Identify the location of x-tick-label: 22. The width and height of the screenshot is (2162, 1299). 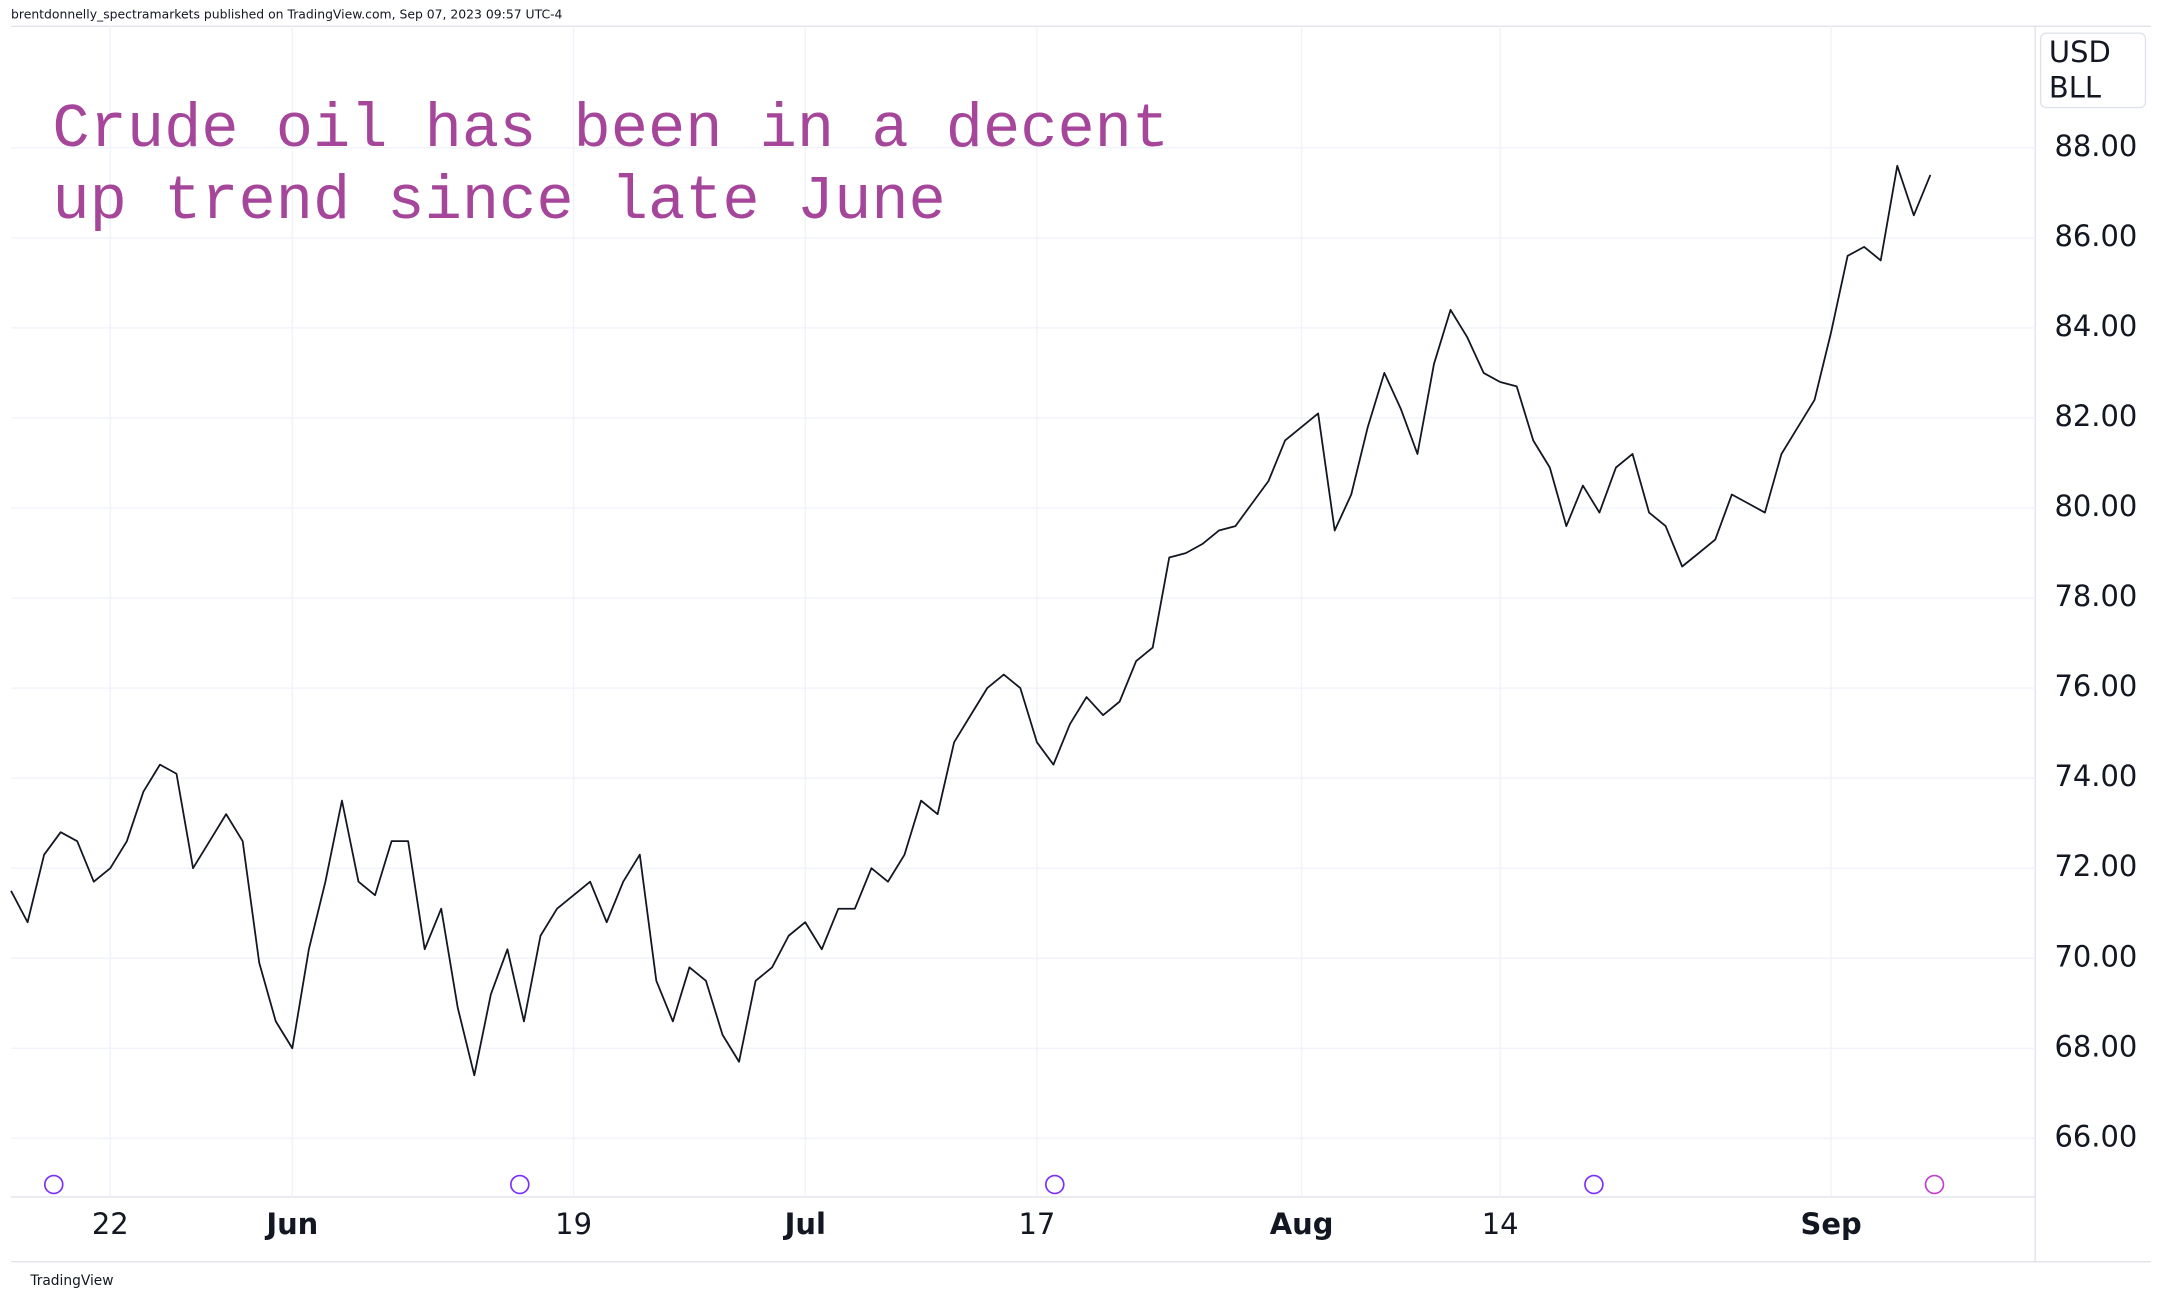
(110, 1224).